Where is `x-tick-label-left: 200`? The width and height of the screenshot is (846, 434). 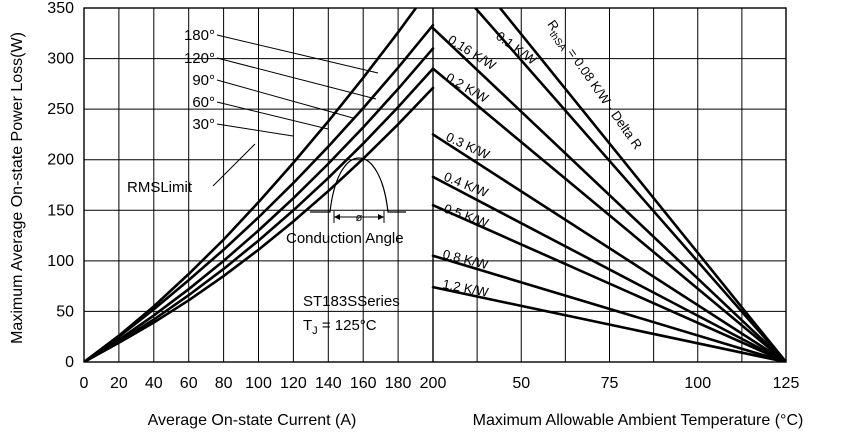 x-tick-label-left: 200 is located at coordinates (433, 383).